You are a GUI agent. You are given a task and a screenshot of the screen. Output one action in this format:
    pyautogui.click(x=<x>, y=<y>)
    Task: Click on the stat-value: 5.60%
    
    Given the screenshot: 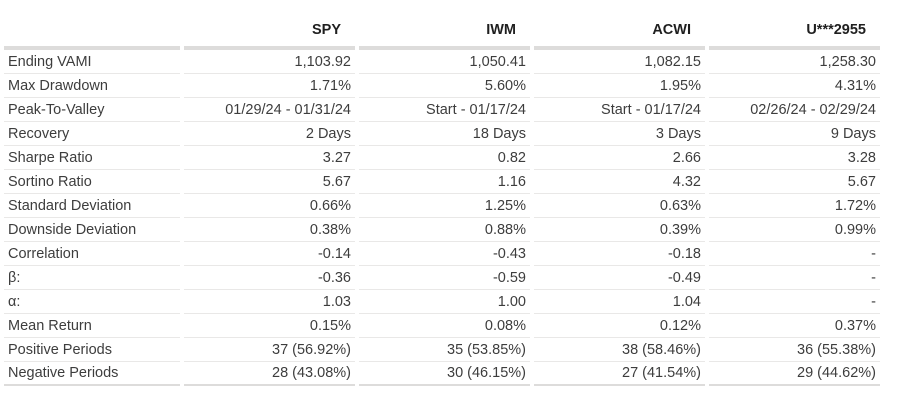 What is the action you would take?
    pyautogui.click(x=444, y=86)
    